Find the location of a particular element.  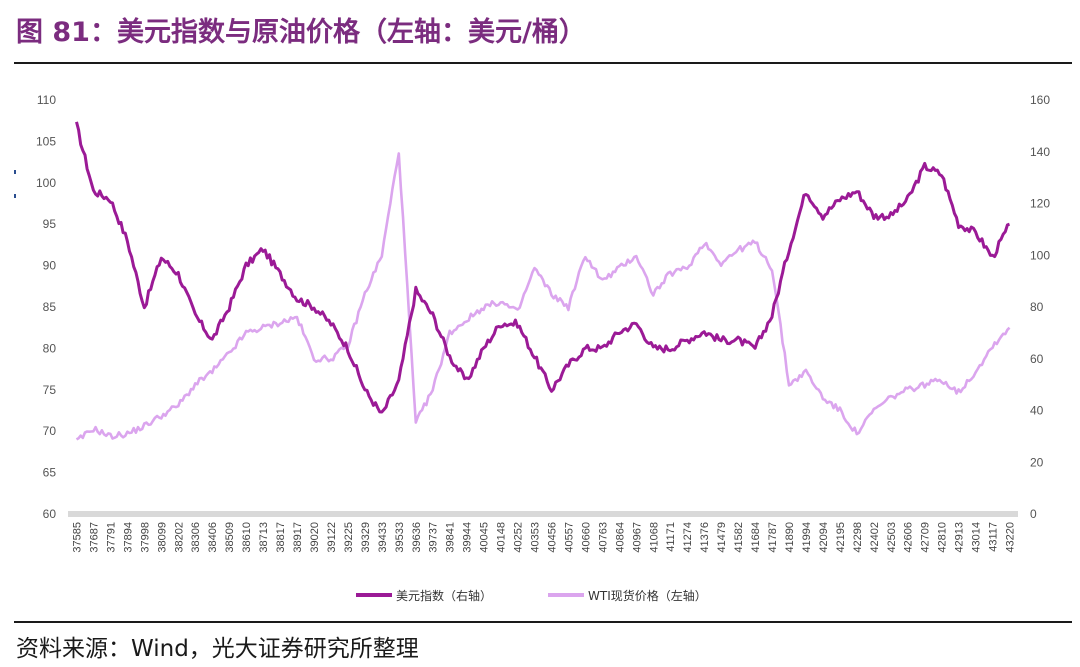

x-tick-label: 40353 is located at coordinates (536, 537).